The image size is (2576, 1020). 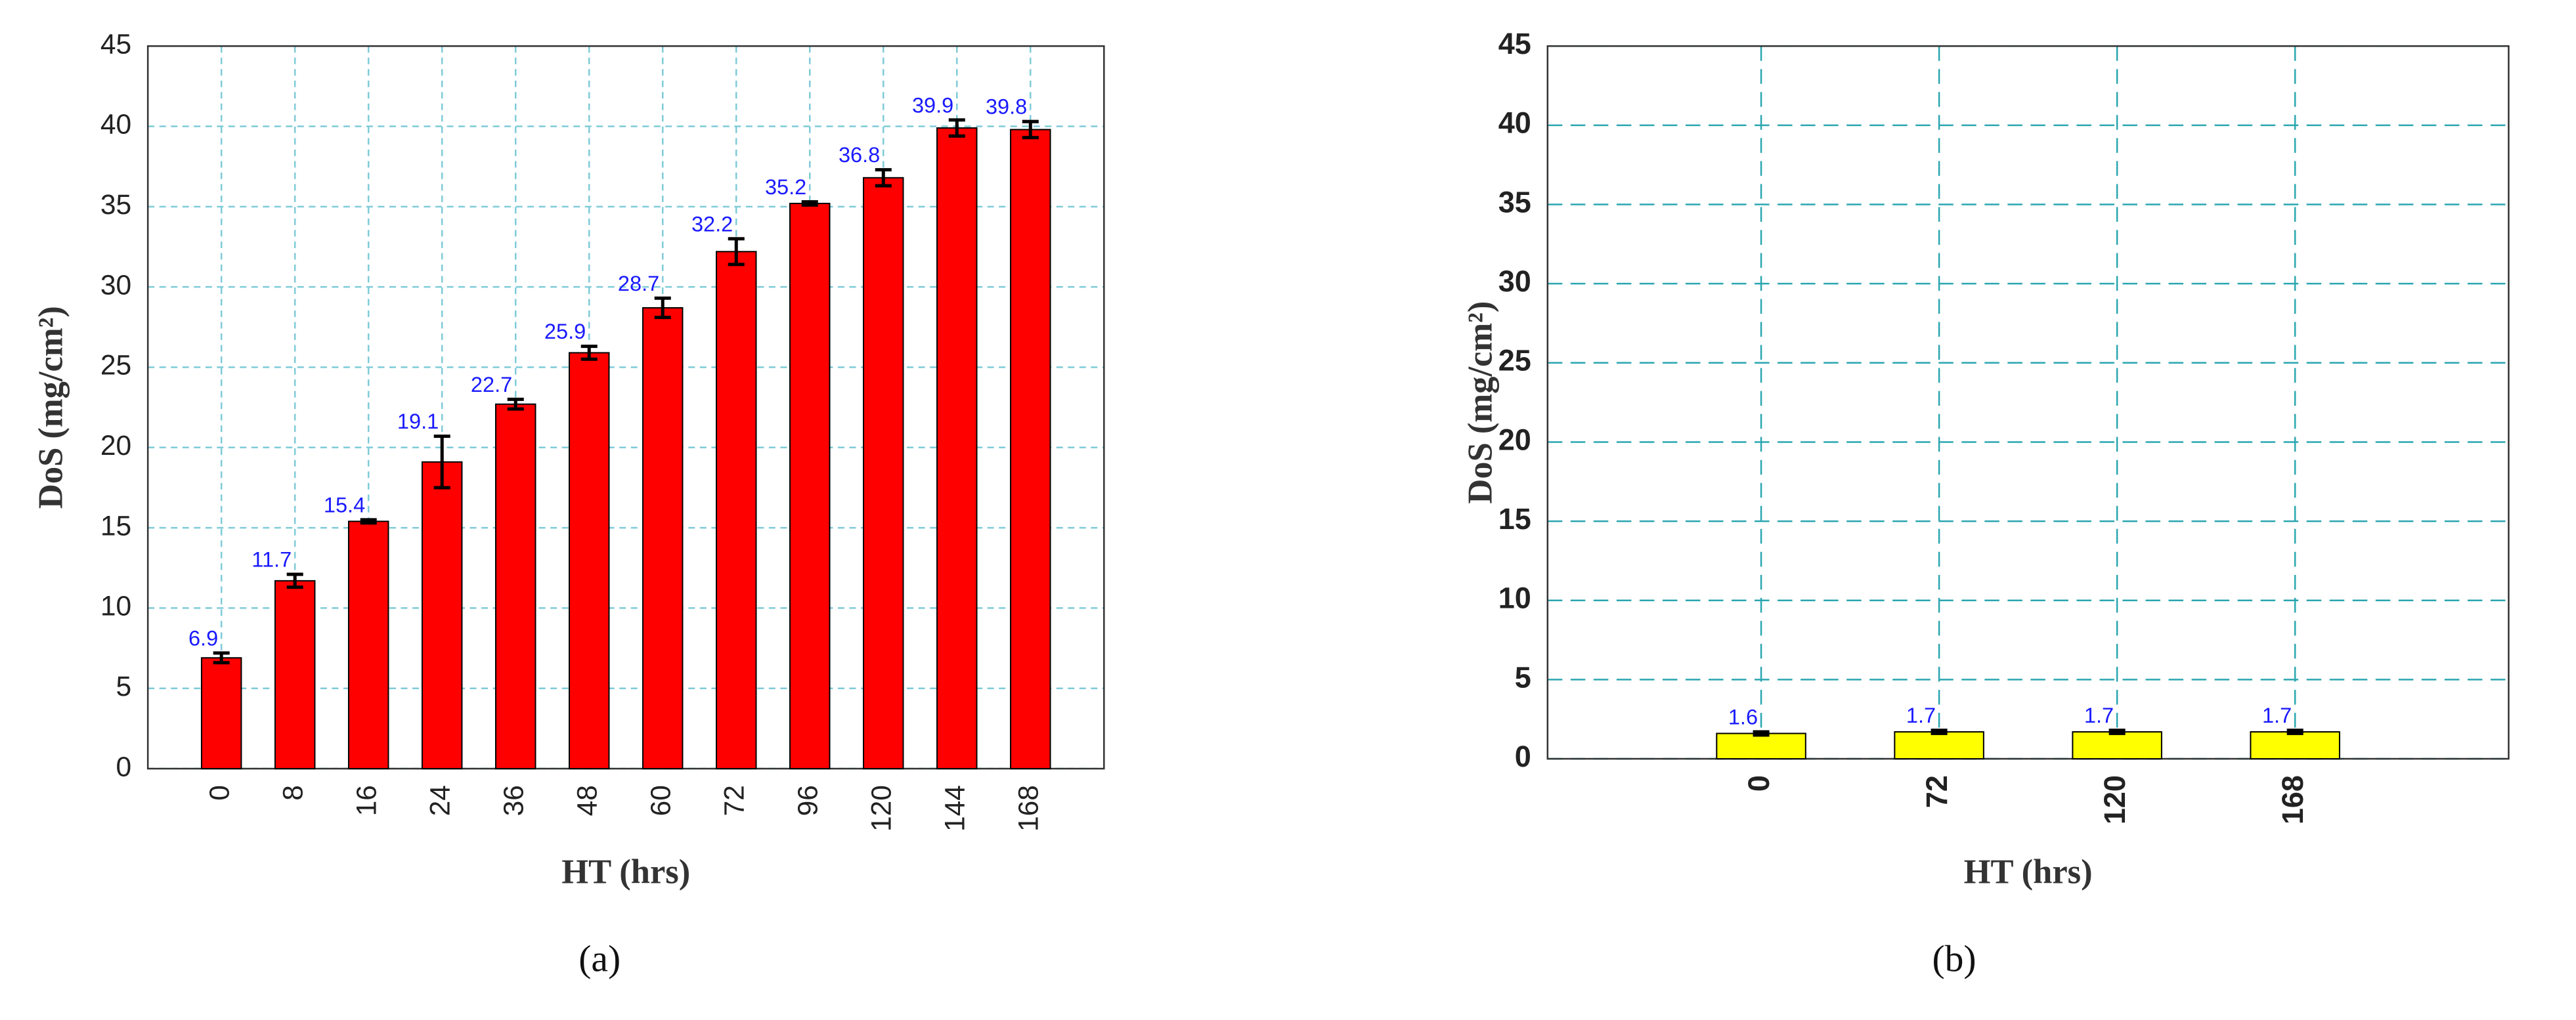 I want to click on value-label: 19.1, so click(x=418, y=421).